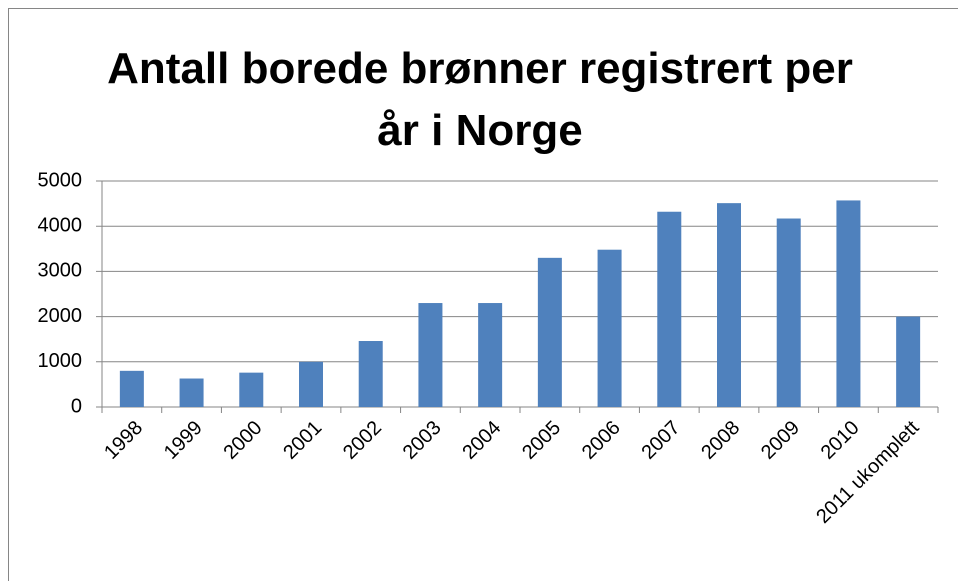  I want to click on x-tick-label: 2001, so click(302, 440).